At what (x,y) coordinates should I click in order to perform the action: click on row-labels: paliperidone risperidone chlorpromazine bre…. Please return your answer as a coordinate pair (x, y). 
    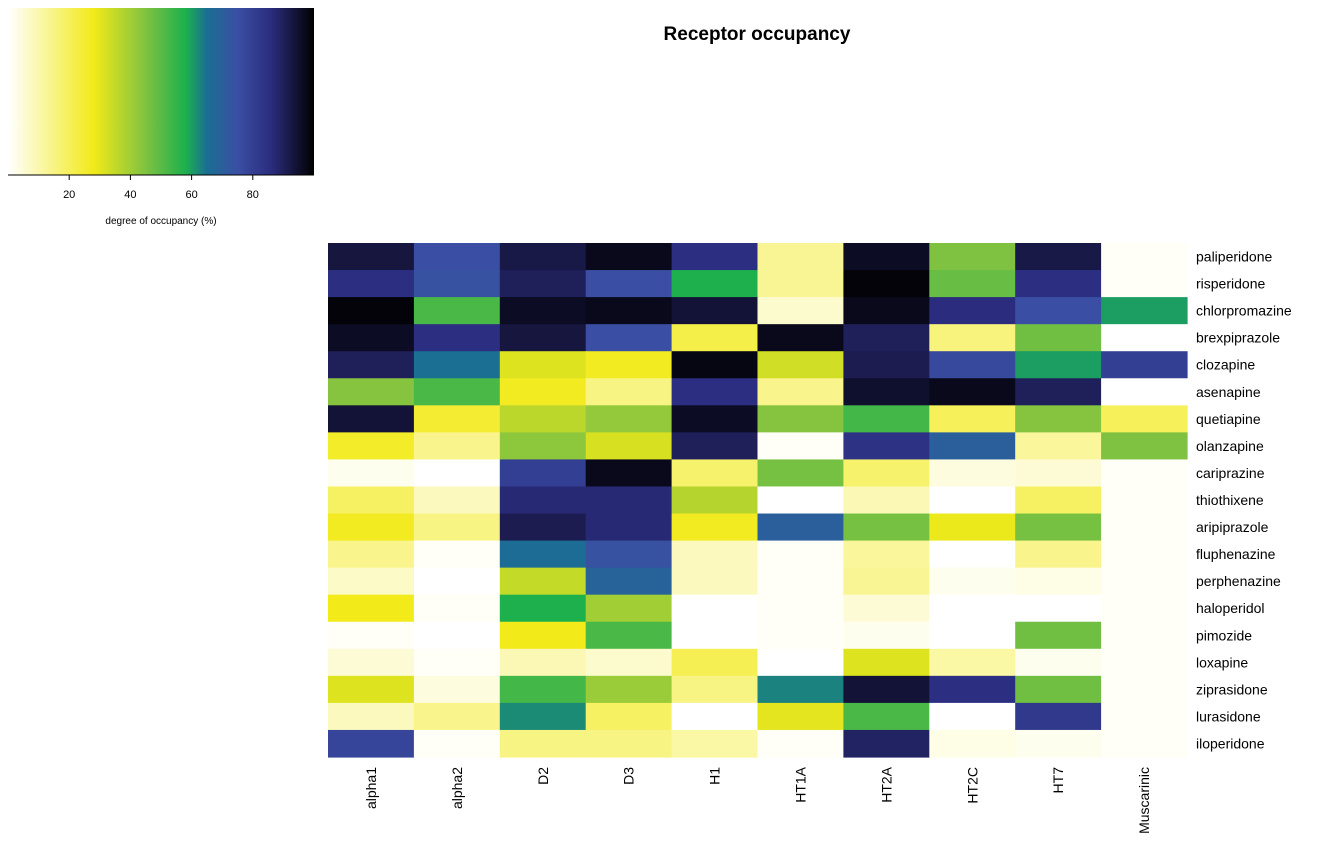
    Looking at the image, I should click on (1244, 500).